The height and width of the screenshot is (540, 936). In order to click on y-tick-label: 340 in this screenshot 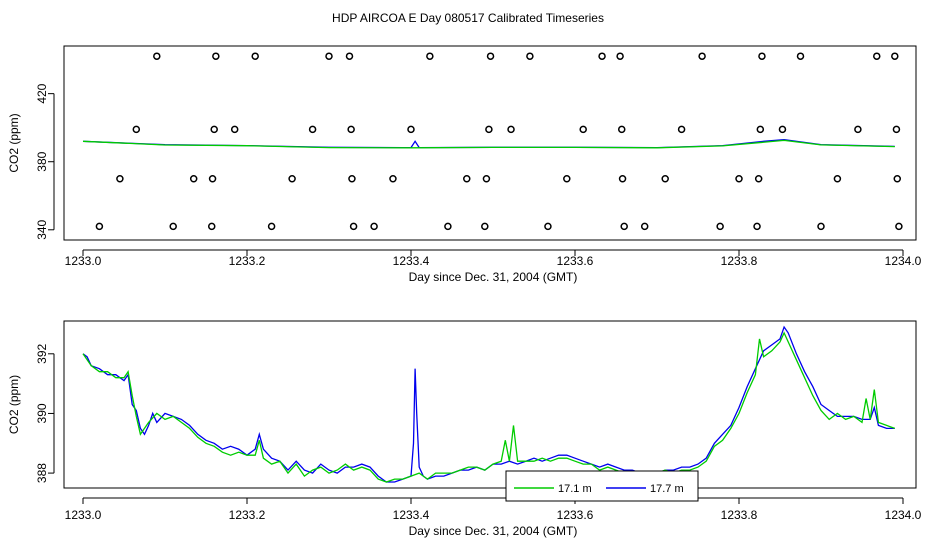, I will do `click(42, 229)`.